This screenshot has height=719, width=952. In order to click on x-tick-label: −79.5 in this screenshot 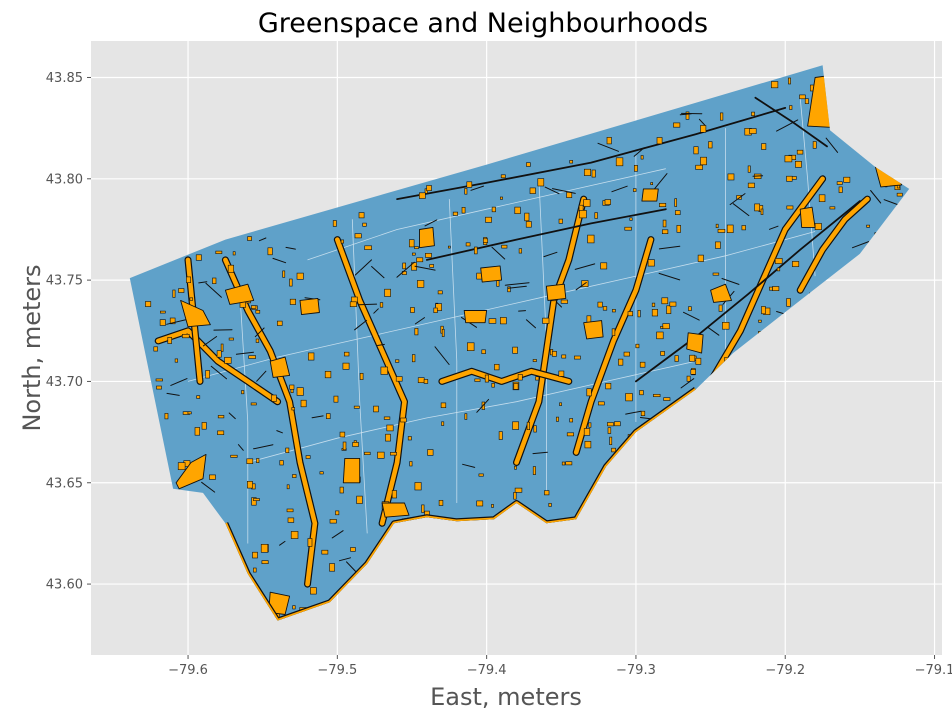, I will do `click(337, 670)`.